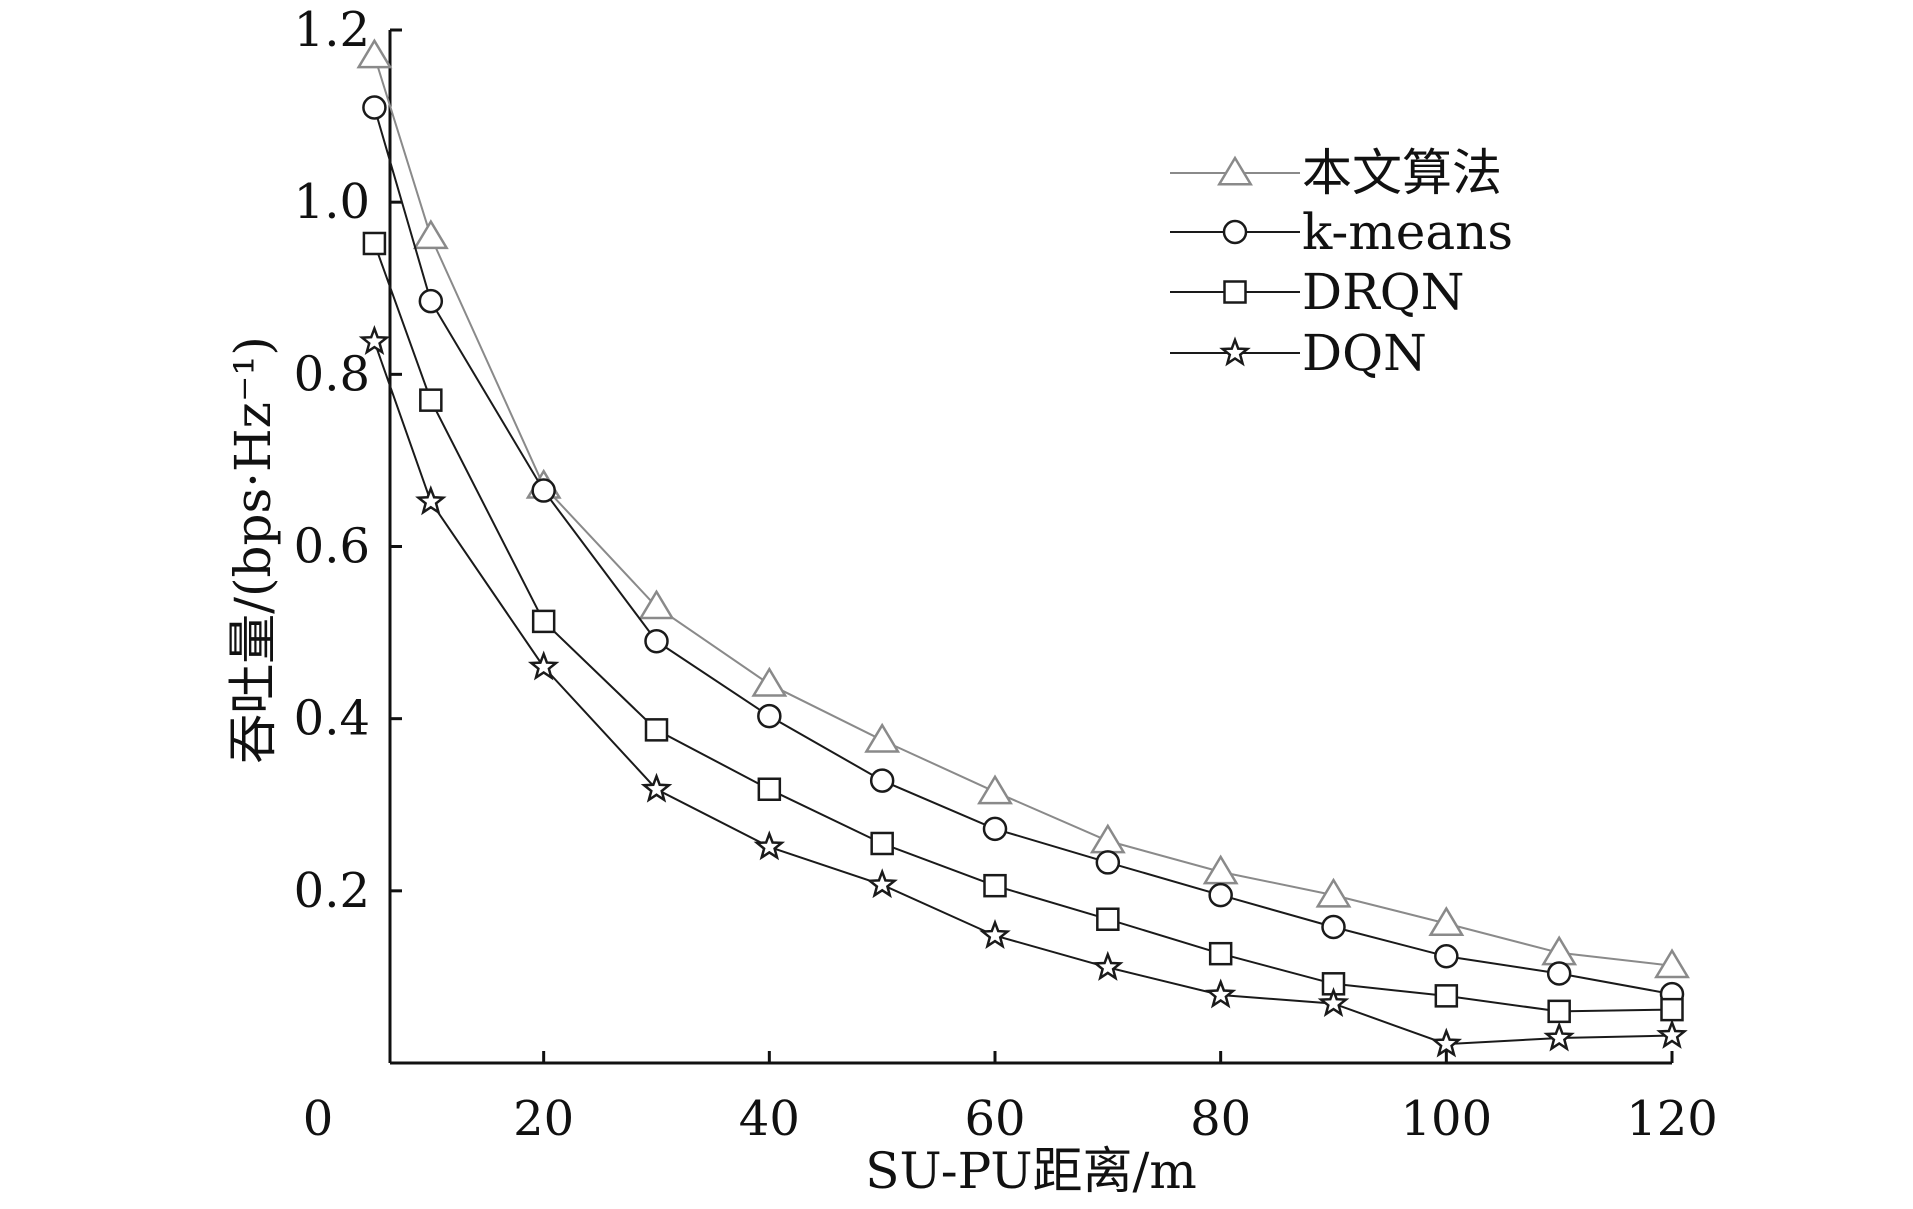  I want to click on legend-label: DQN, so click(1364, 353).